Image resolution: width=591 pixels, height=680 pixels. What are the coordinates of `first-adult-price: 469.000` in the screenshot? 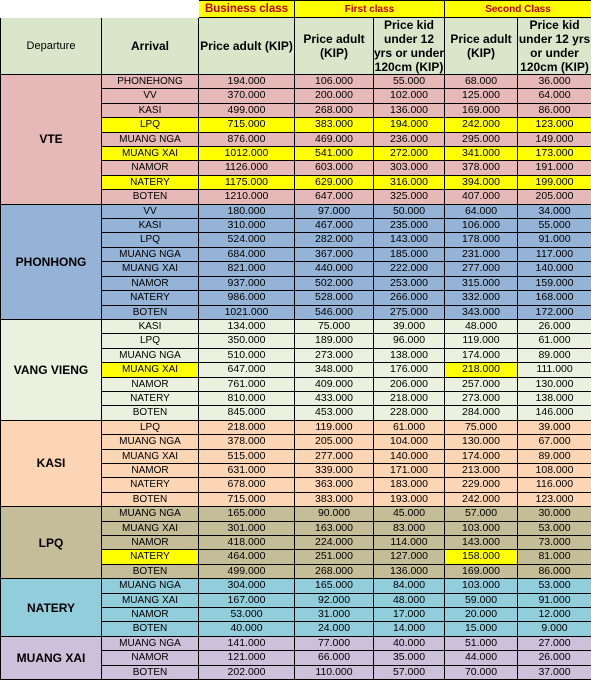 It's located at (334, 139).